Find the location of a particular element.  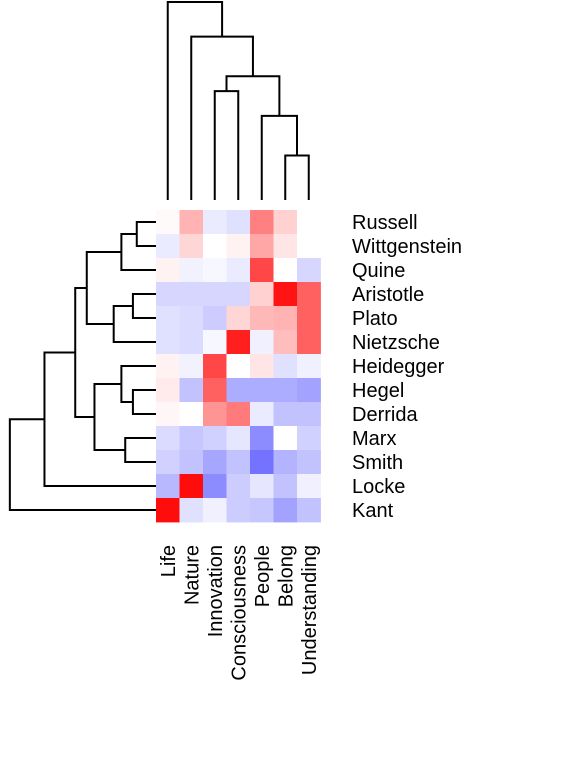

column-label: Life is located at coordinates (169, 561).